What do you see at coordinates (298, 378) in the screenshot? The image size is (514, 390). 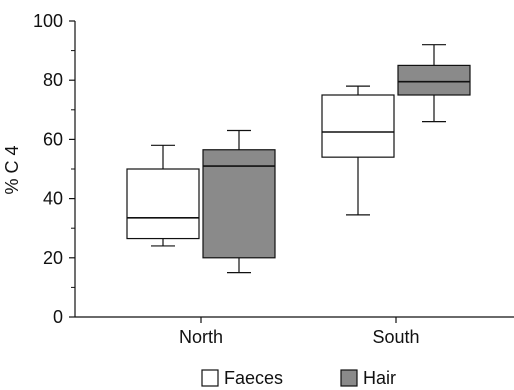 I see `legend: Faeces Hair` at bounding box center [298, 378].